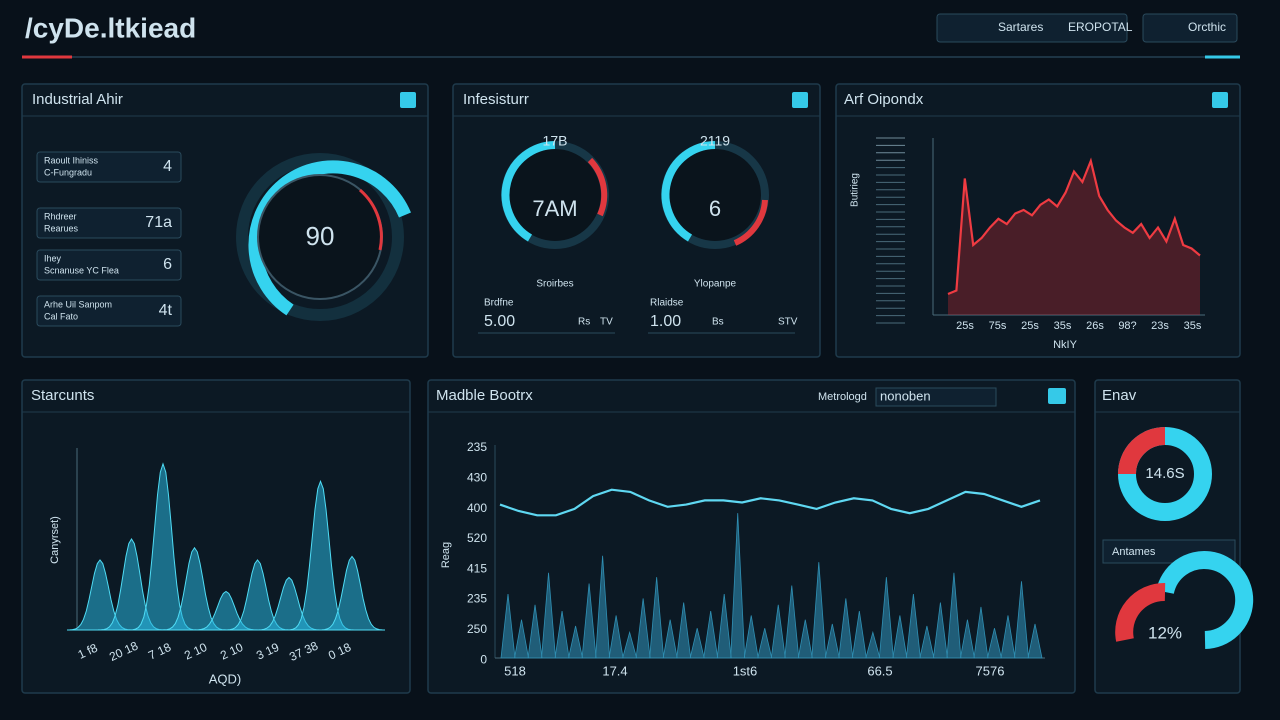 The width and height of the screenshot is (1280, 720). I want to click on gauge-arc, so click(329, 238).